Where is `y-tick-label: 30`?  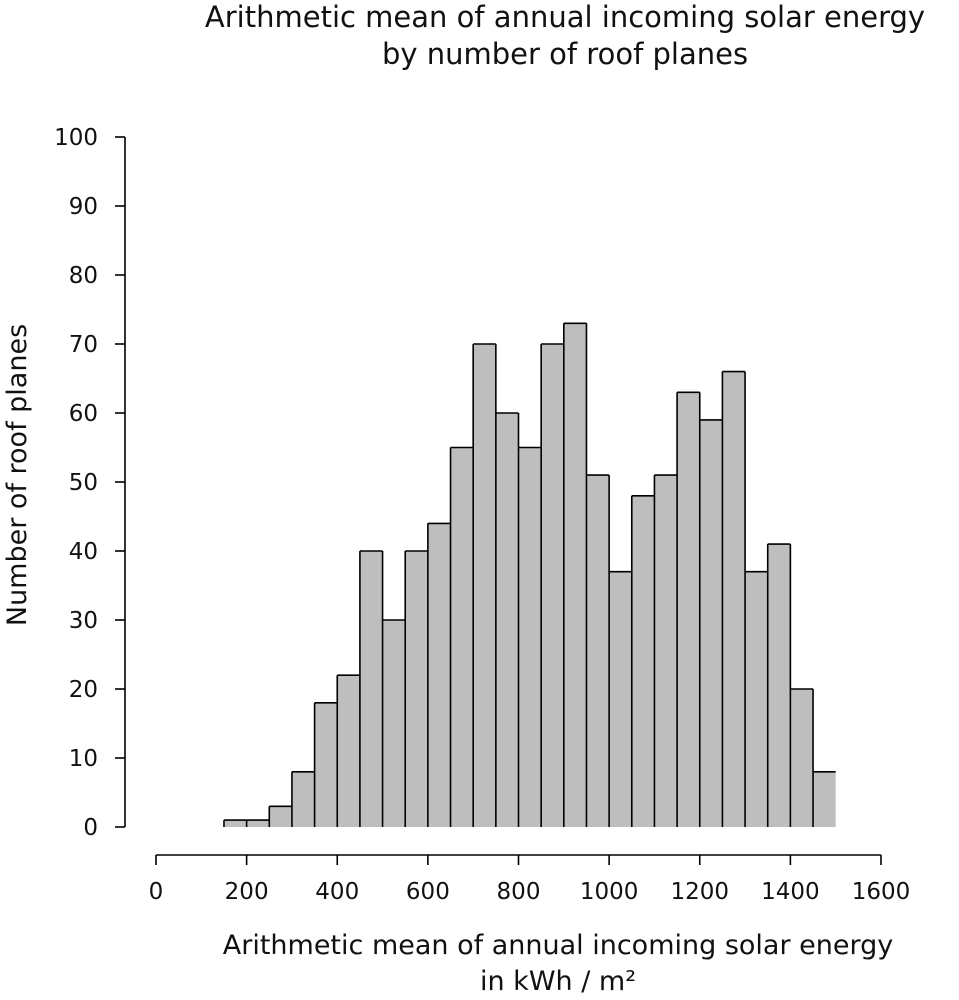
y-tick-label: 30 is located at coordinates (83, 621).